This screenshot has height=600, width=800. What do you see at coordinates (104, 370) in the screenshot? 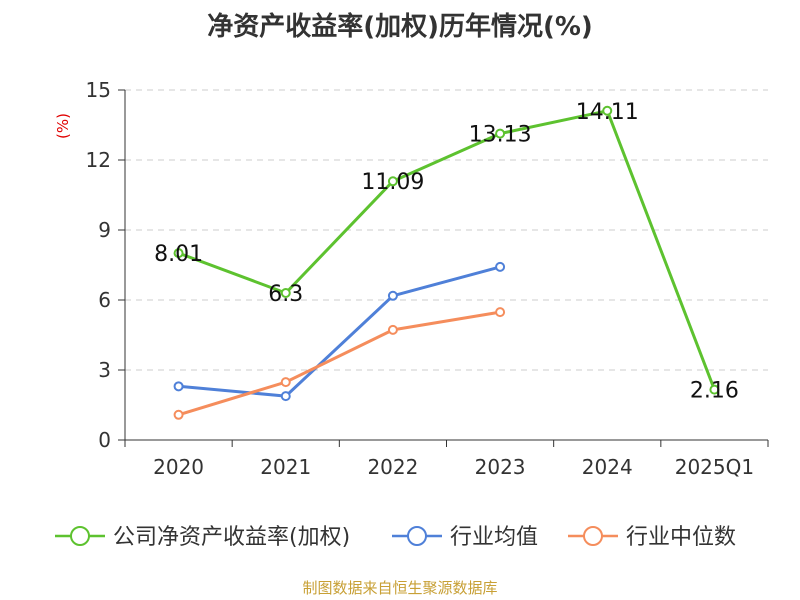
I see `y-tick-label: 3` at bounding box center [104, 370].